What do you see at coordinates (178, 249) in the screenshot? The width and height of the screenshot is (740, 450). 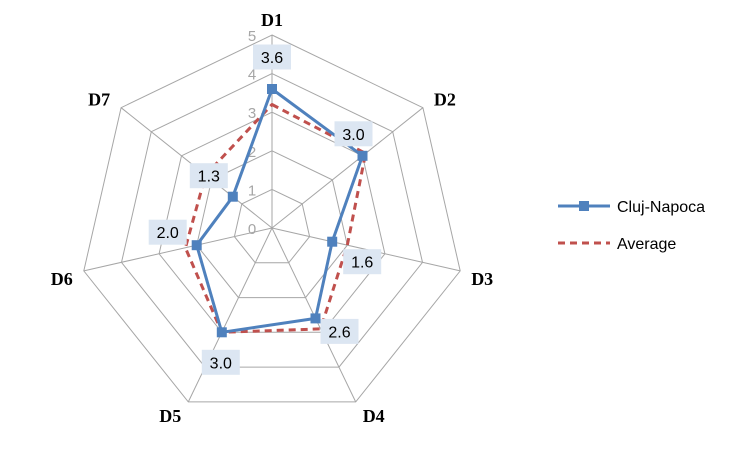 I see `axis-spoke-d6` at bounding box center [178, 249].